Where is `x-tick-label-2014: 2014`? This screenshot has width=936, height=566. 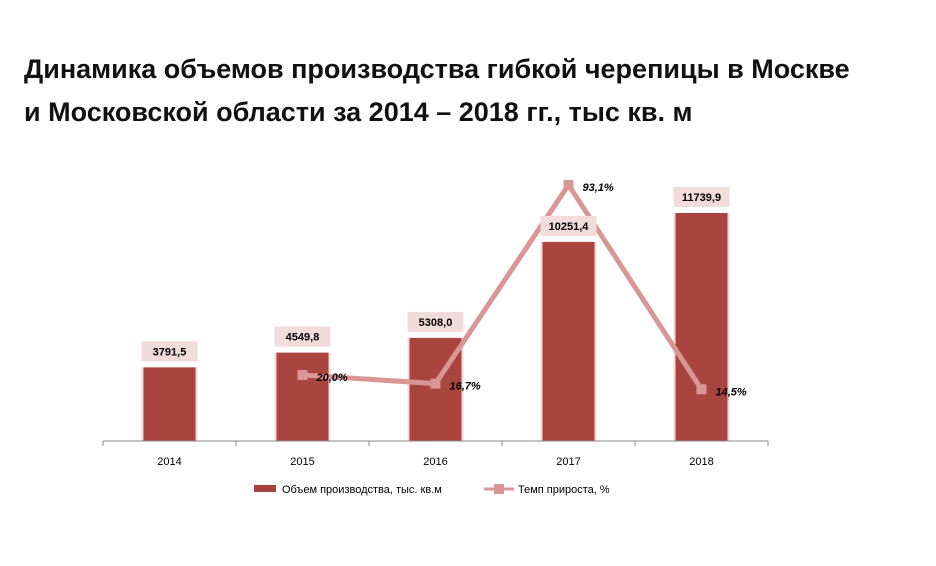
x-tick-label-2014: 2014 is located at coordinates (169, 462).